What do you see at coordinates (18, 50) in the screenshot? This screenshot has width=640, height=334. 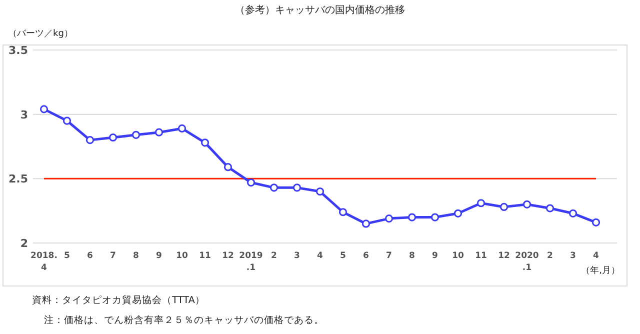 I see `y-tick-label: 3.5` at bounding box center [18, 50].